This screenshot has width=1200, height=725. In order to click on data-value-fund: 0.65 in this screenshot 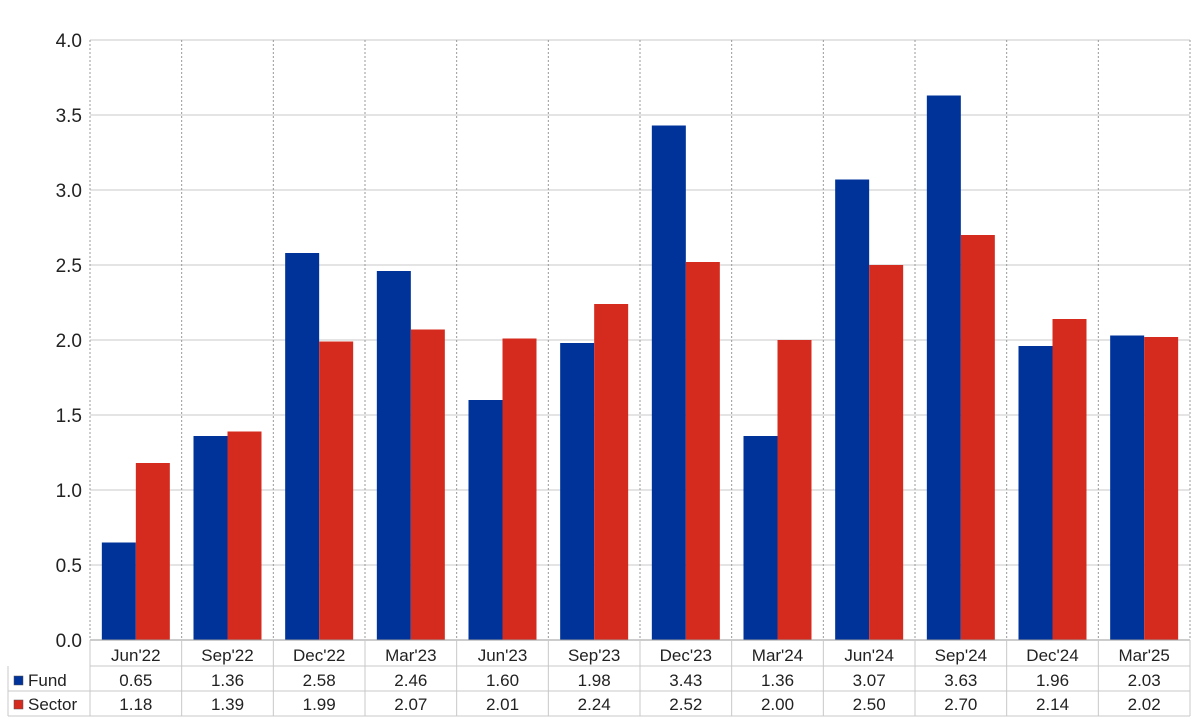, I will do `click(135, 680)`.